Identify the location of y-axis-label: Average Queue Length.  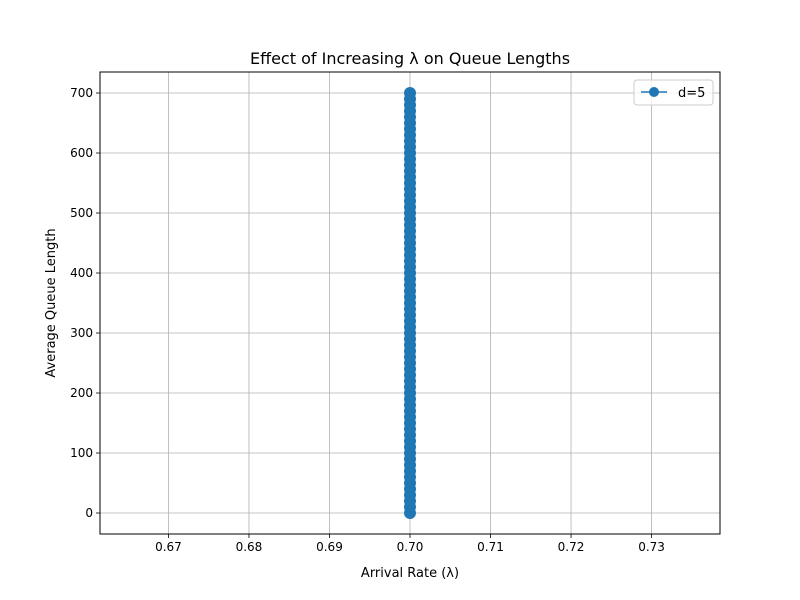
(51, 302).